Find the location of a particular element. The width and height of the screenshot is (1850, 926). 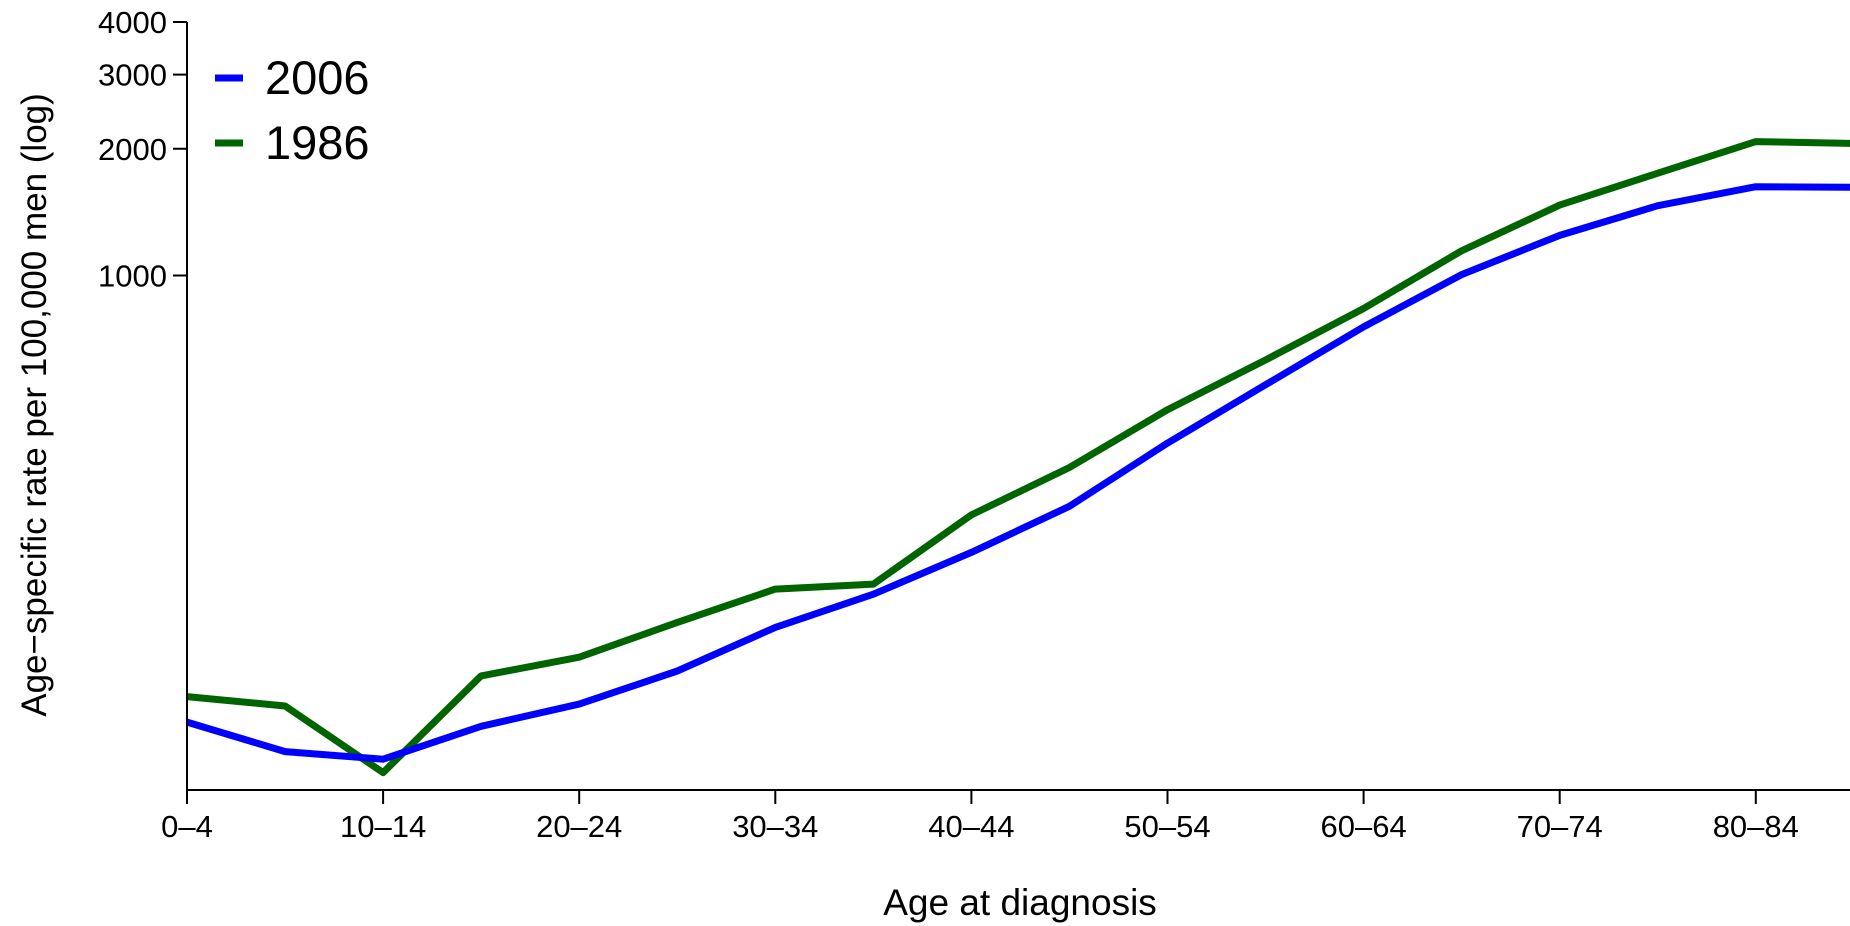

x-tick-label: 80–84 is located at coordinates (1756, 826).